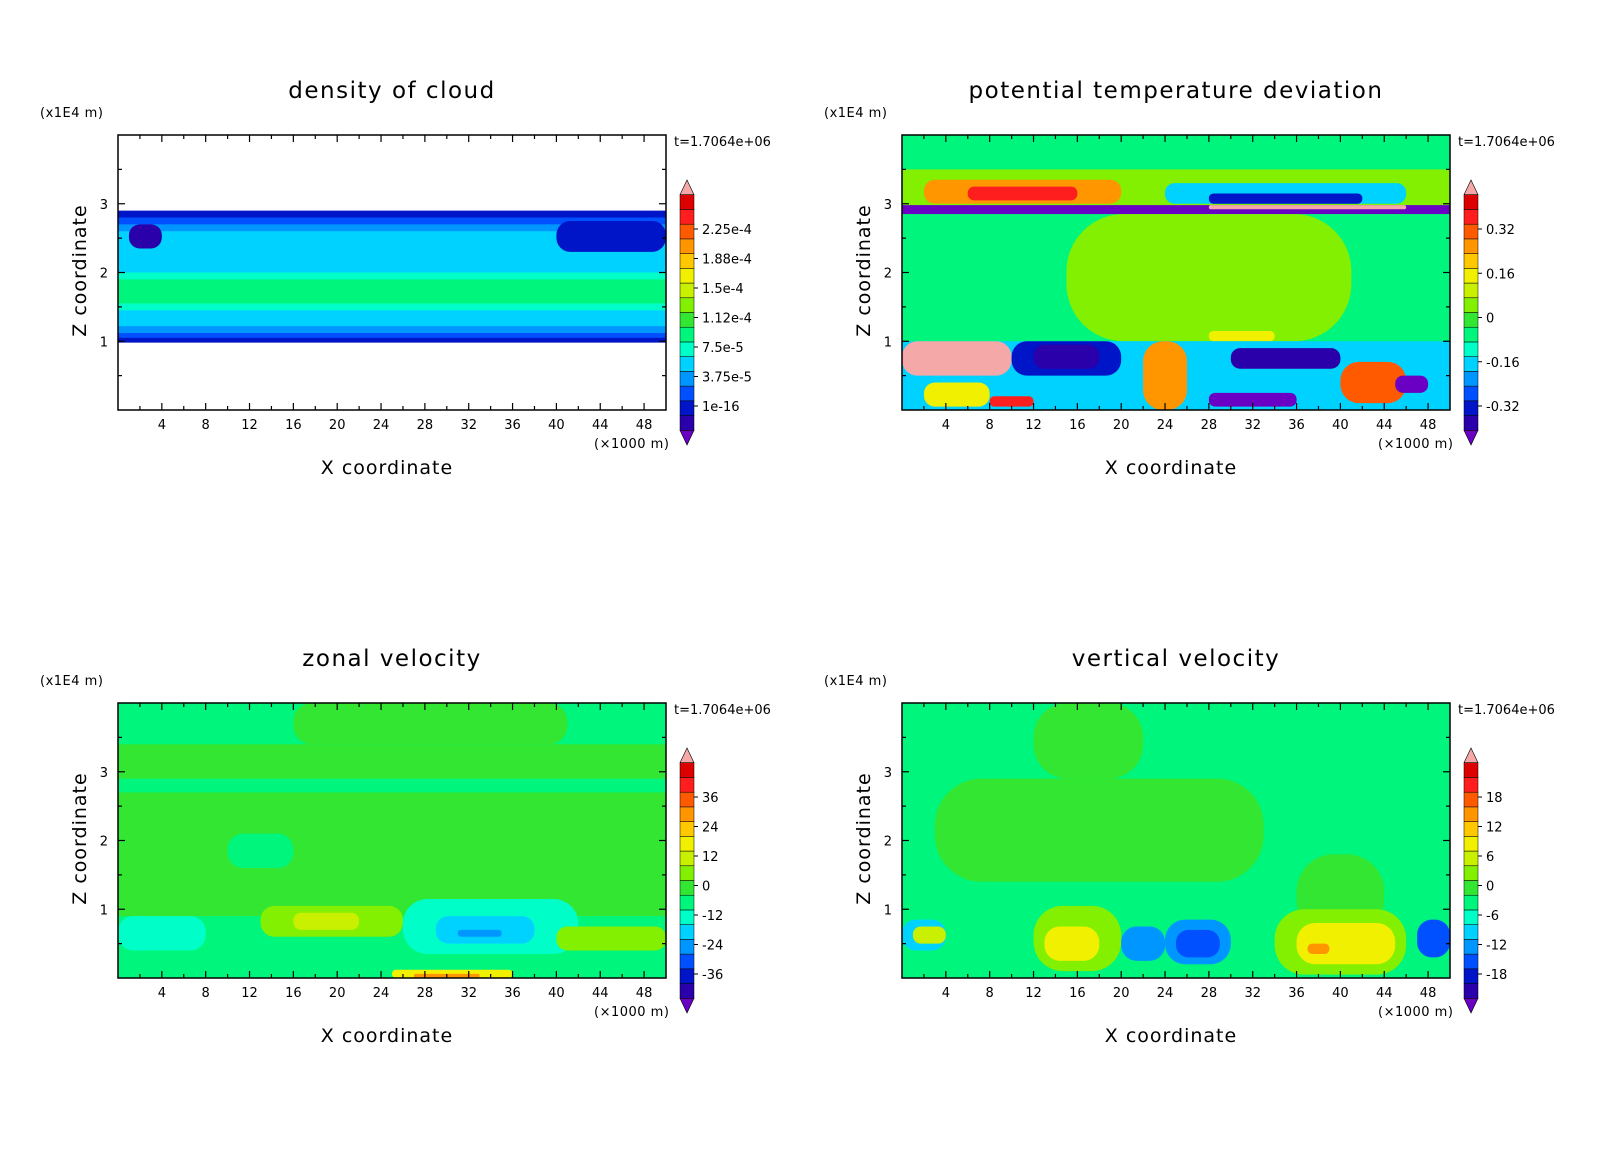  What do you see at coordinates (1252, 993) in the screenshot?
I see `x-tick-label: 32` at bounding box center [1252, 993].